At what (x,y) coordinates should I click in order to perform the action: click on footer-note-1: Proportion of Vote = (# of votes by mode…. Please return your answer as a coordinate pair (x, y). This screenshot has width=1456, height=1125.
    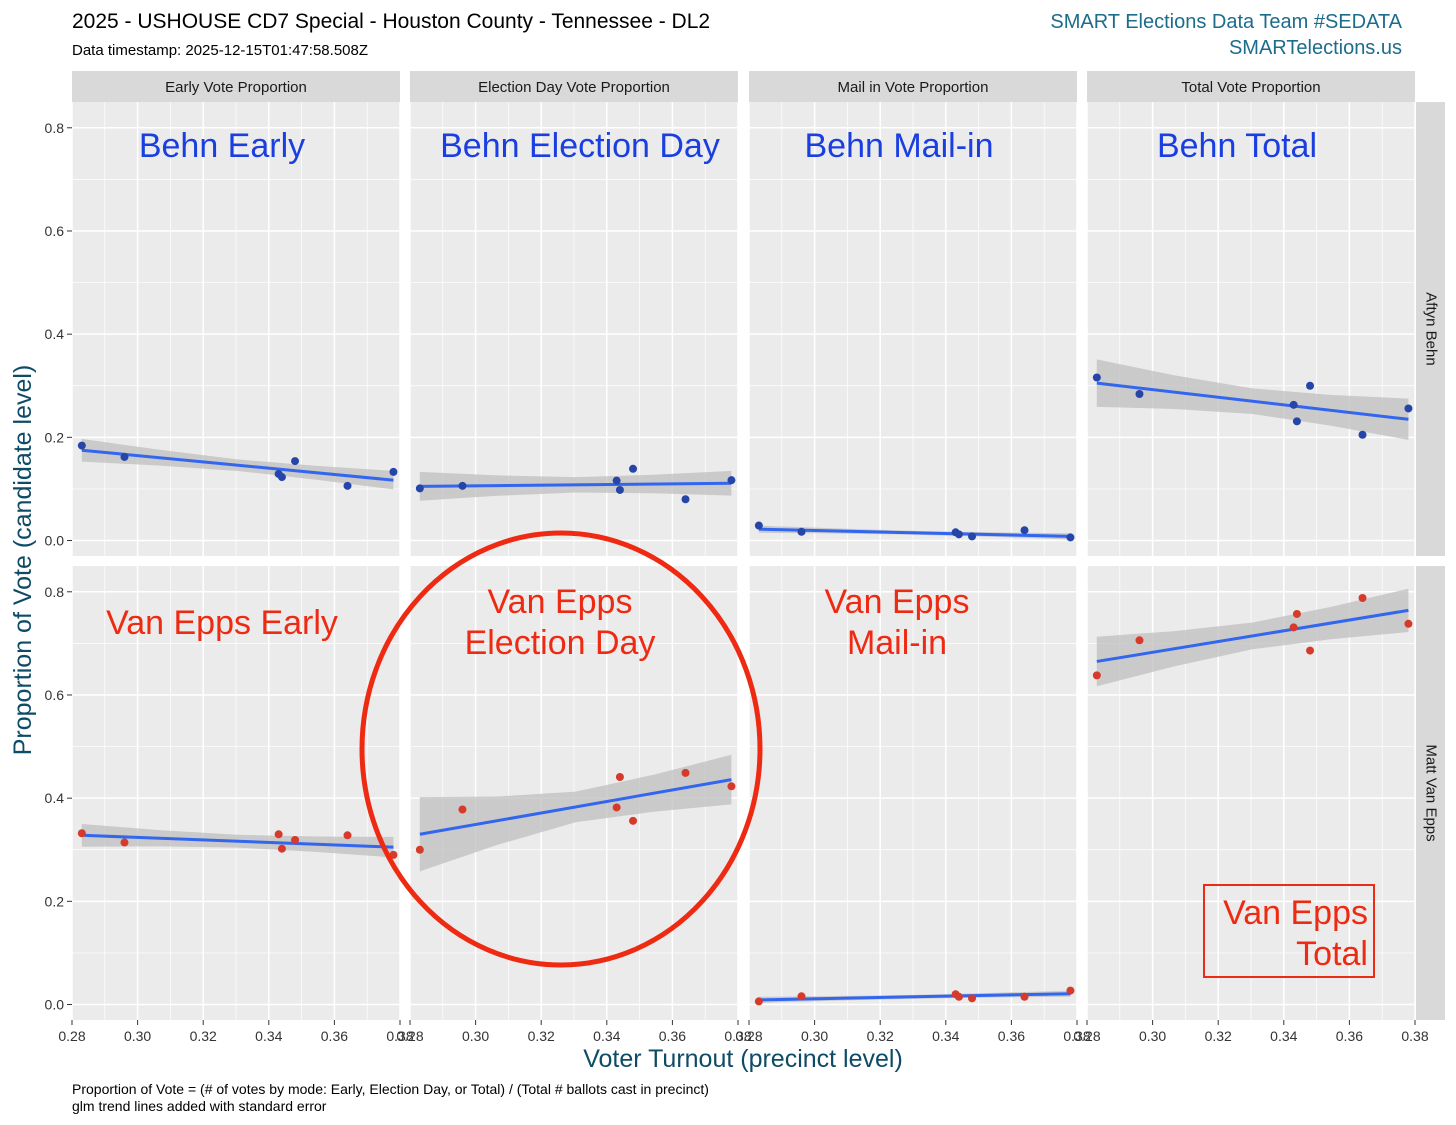
    Looking at the image, I should click on (390, 1089).